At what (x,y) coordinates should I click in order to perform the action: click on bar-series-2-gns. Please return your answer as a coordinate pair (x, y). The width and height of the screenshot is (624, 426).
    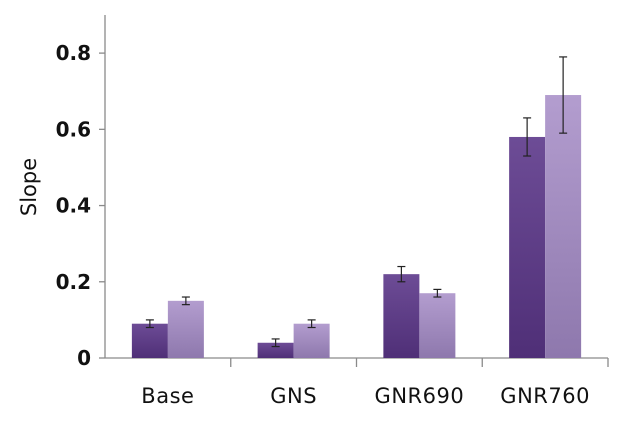
    Looking at the image, I should click on (311, 340).